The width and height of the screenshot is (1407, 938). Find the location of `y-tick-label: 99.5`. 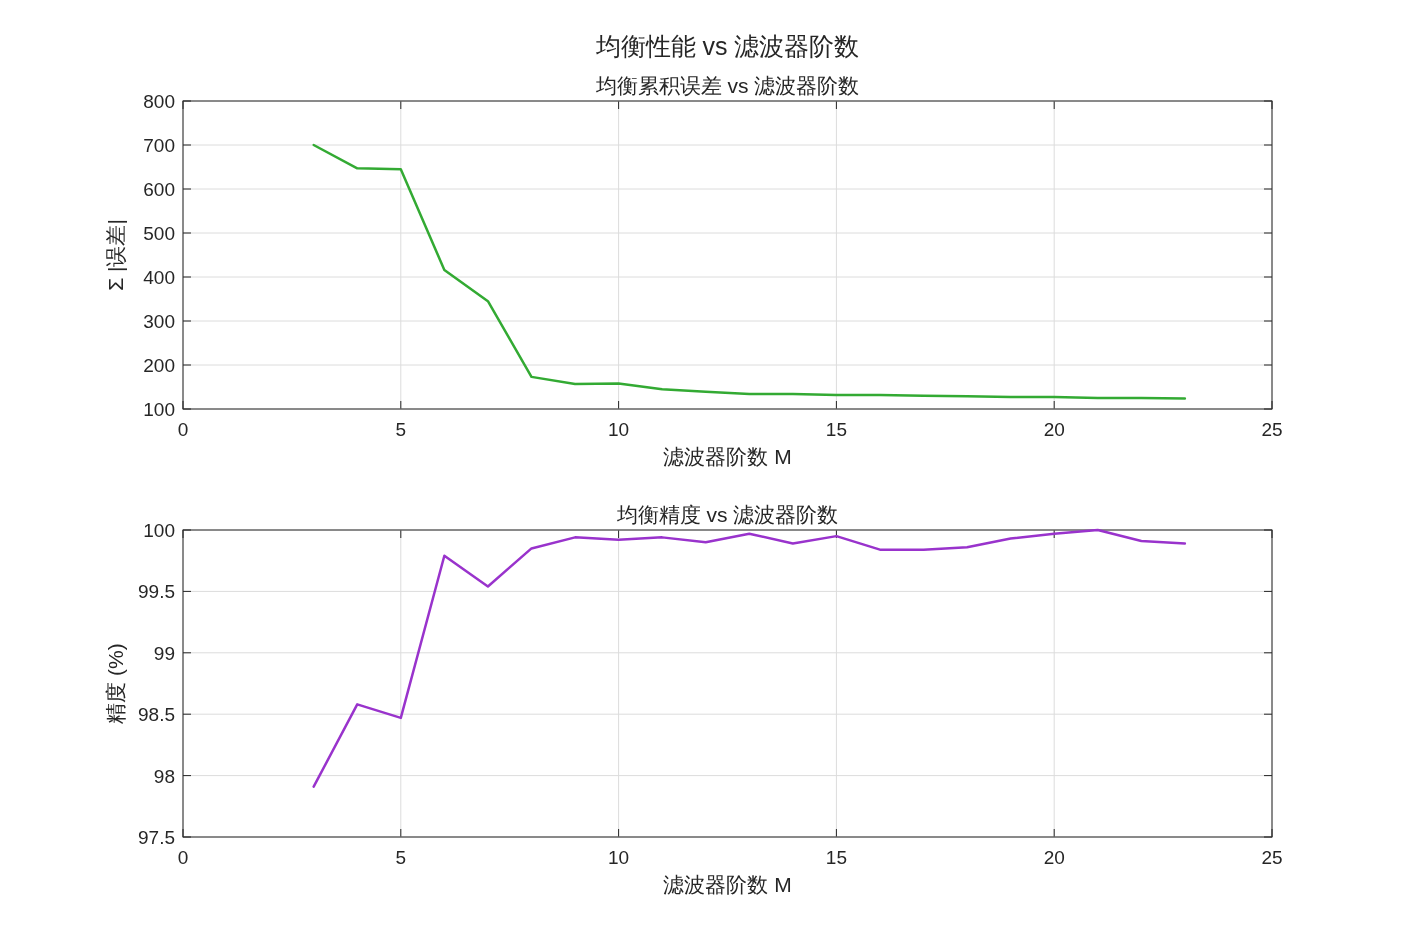

y-tick-label: 99.5 is located at coordinates (156, 592).